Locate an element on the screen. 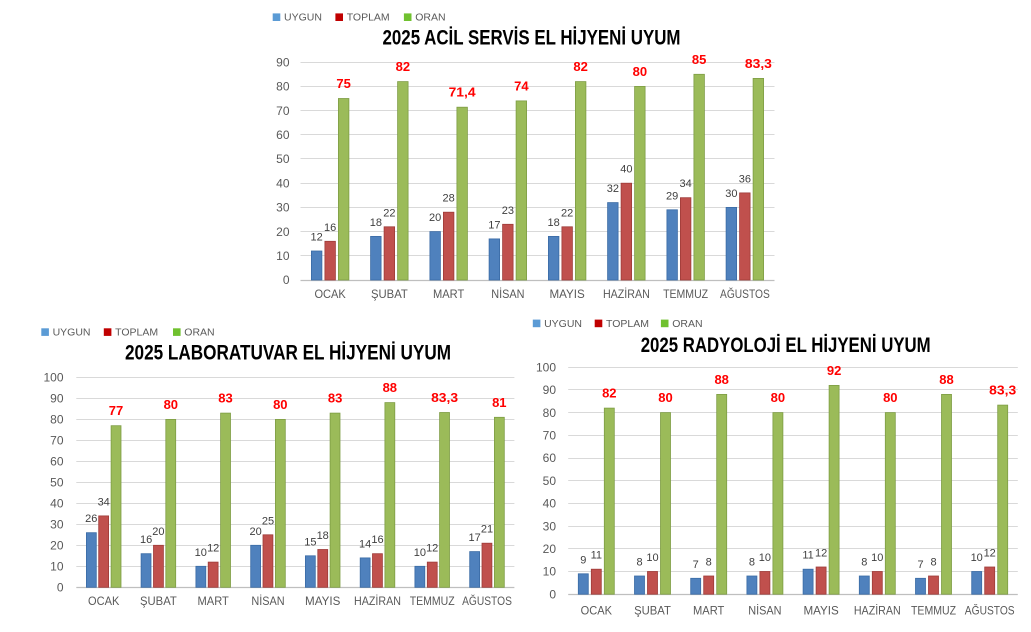 Image resolution: width=1031 pixels, height=632 pixels. svg-text: 50 is located at coordinates (57, 483).